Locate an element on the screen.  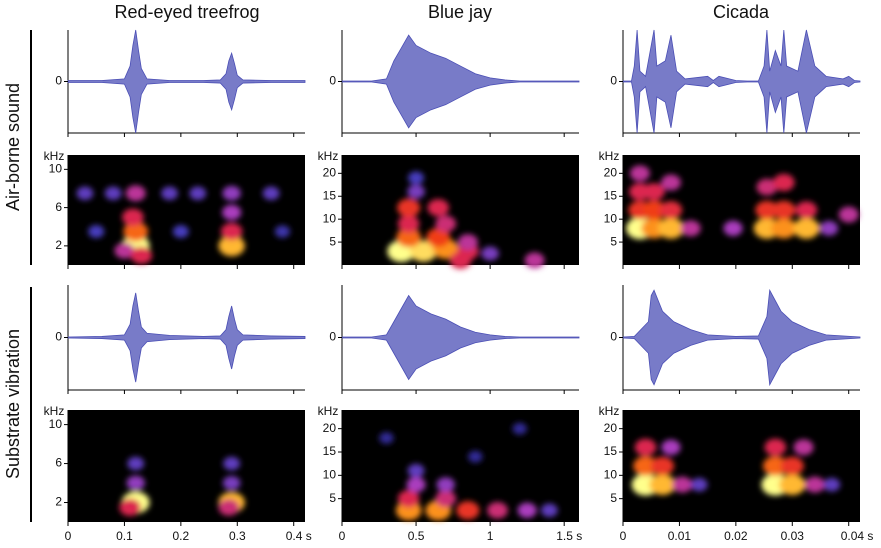
y-tick-label: 2 is located at coordinates (58, 502).